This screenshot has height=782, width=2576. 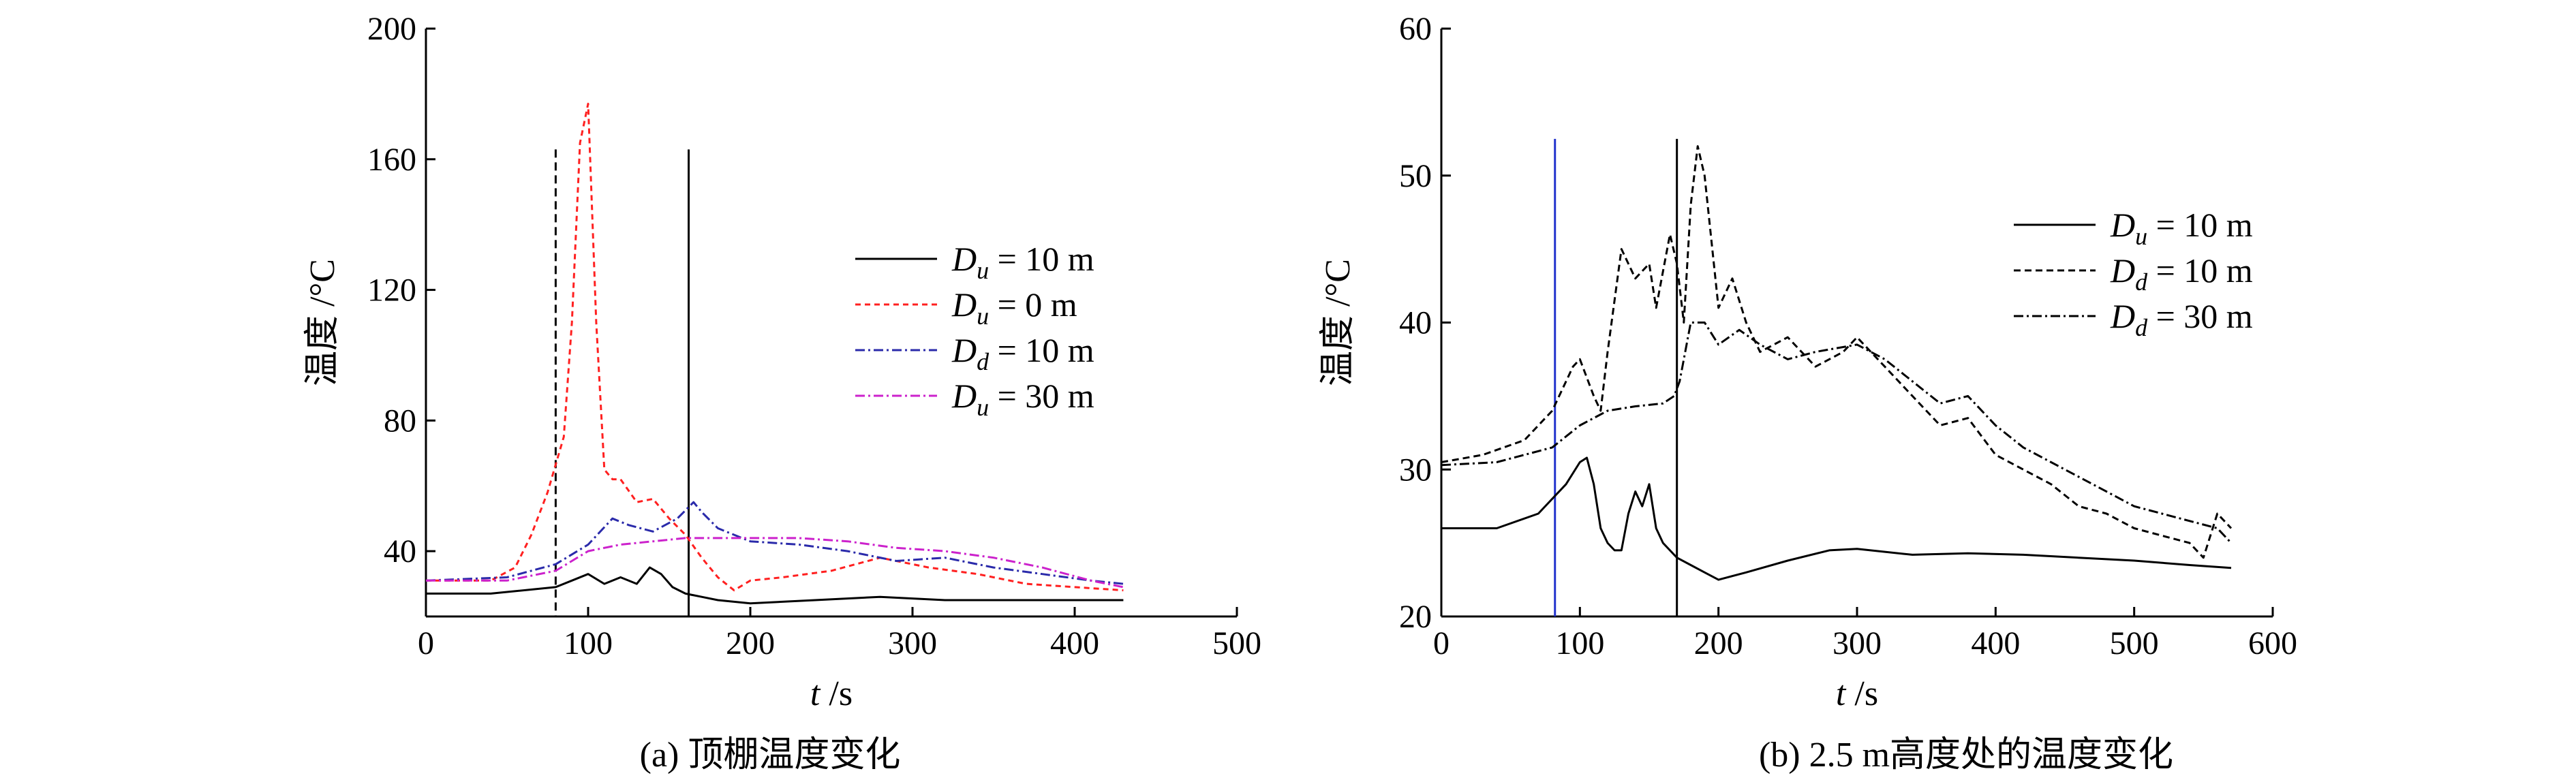 I want to click on legend-label: Du = 30 m, so click(x=1022, y=399).